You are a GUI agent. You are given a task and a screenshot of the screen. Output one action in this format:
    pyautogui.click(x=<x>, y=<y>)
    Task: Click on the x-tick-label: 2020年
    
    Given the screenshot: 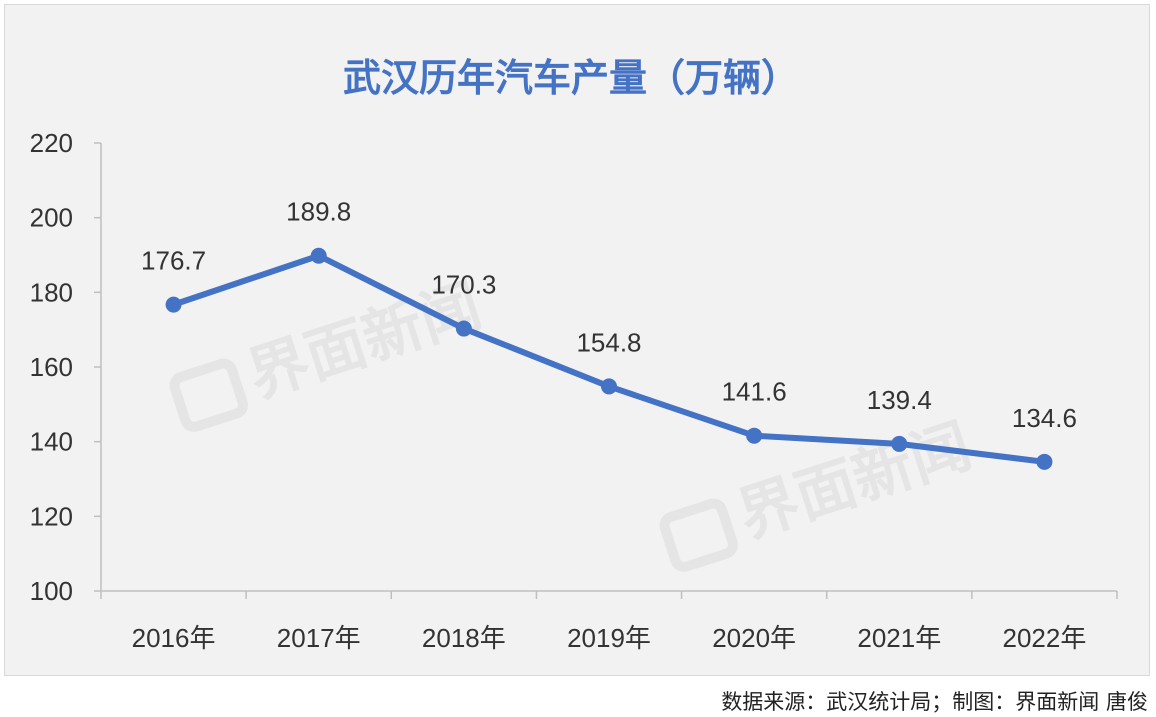 What is the action you would take?
    pyautogui.click(x=754, y=638)
    